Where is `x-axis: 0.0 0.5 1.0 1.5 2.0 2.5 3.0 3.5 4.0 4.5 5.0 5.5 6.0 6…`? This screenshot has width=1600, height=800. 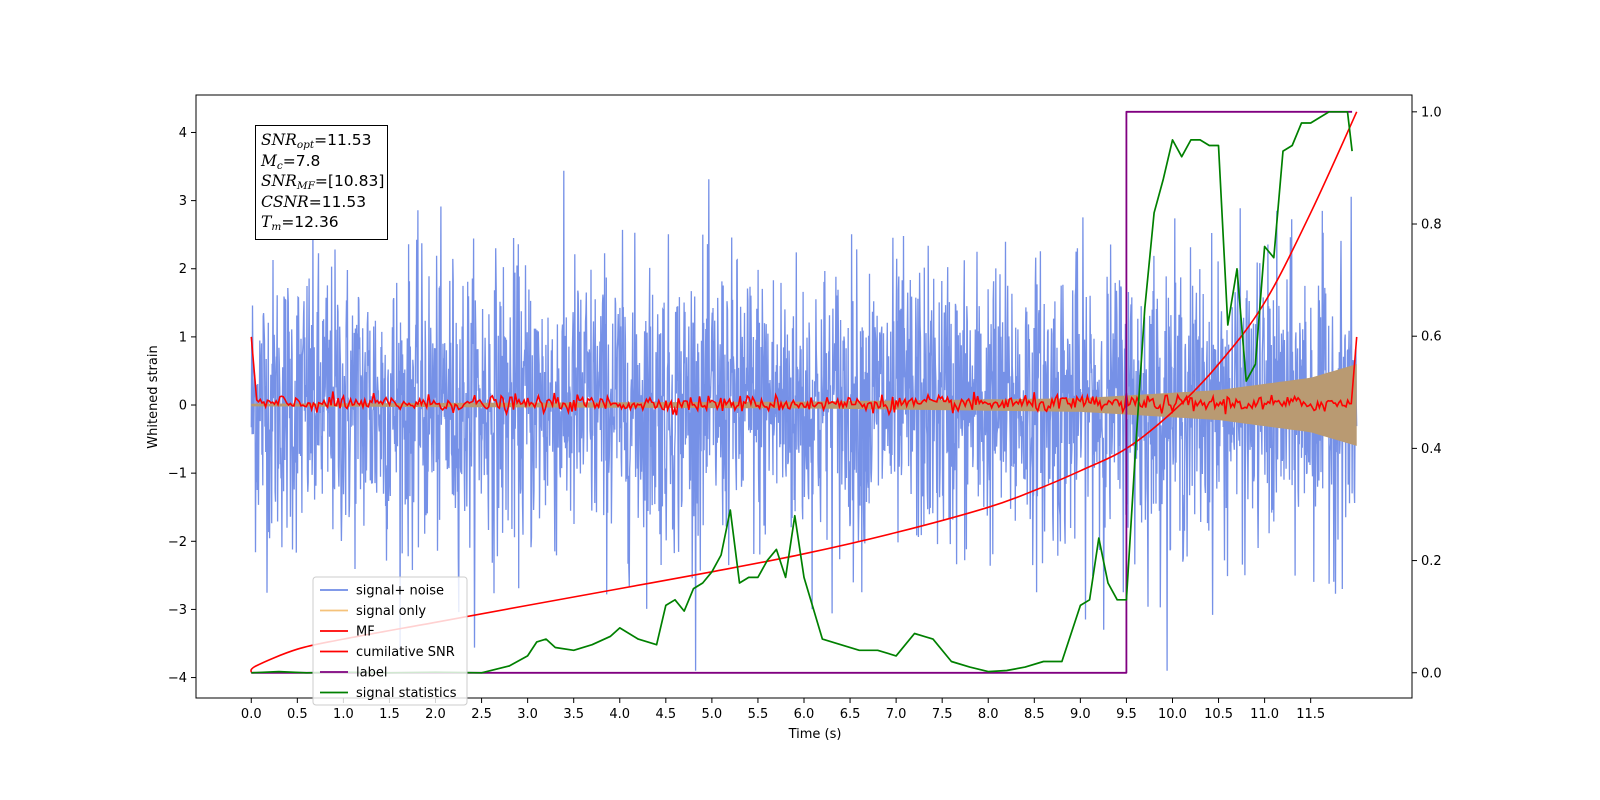
x-axis: 0.0 0.5 1.0 1.5 2.0 2.5 3.0 3.5 4.0 4.5 5.0 5.5 6.0 6… is located at coordinates (783, 710).